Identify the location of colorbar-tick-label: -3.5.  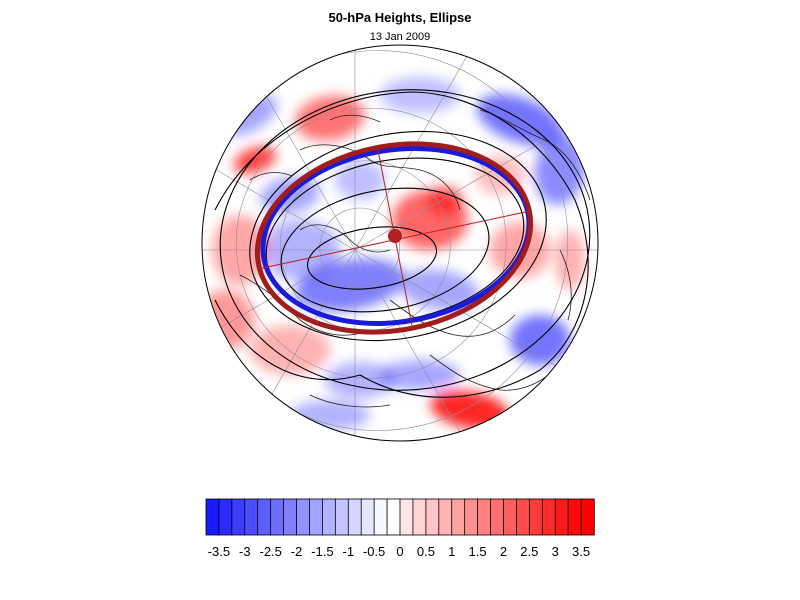
(219, 551).